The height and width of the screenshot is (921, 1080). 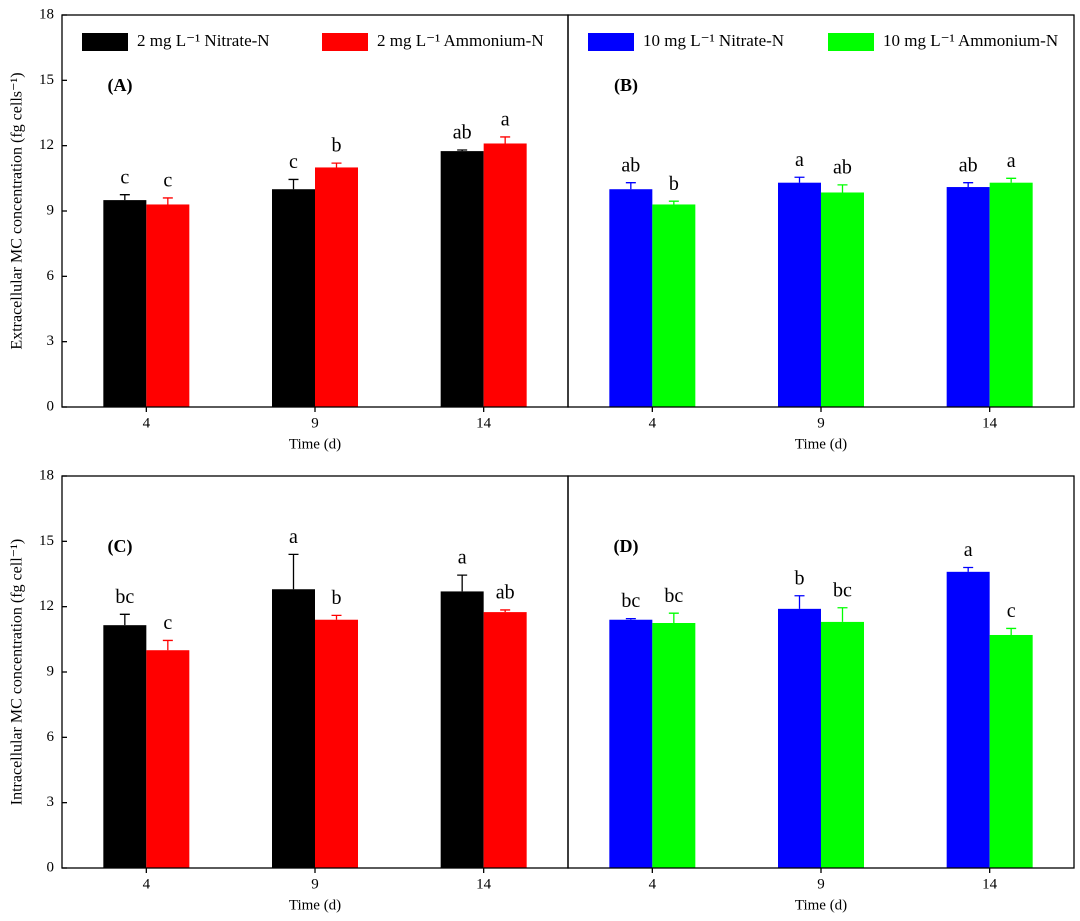 What do you see at coordinates (120, 85) in the screenshot?
I see `panel-label: (A)` at bounding box center [120, 85].